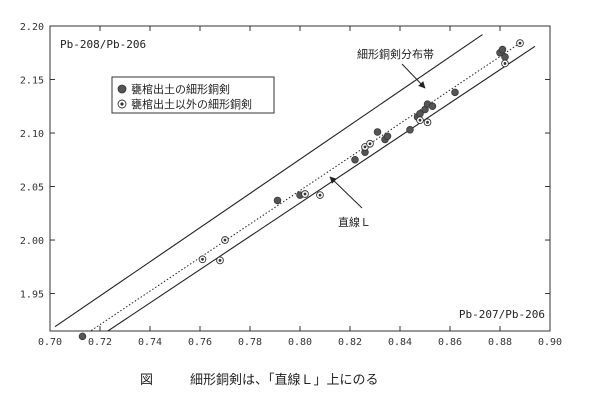 The image size is (600, 402). What do you see at coordinates (32, 81) in the screenshot?
I see `y-tick-label: 2.15` at bounding box center [32, 81].